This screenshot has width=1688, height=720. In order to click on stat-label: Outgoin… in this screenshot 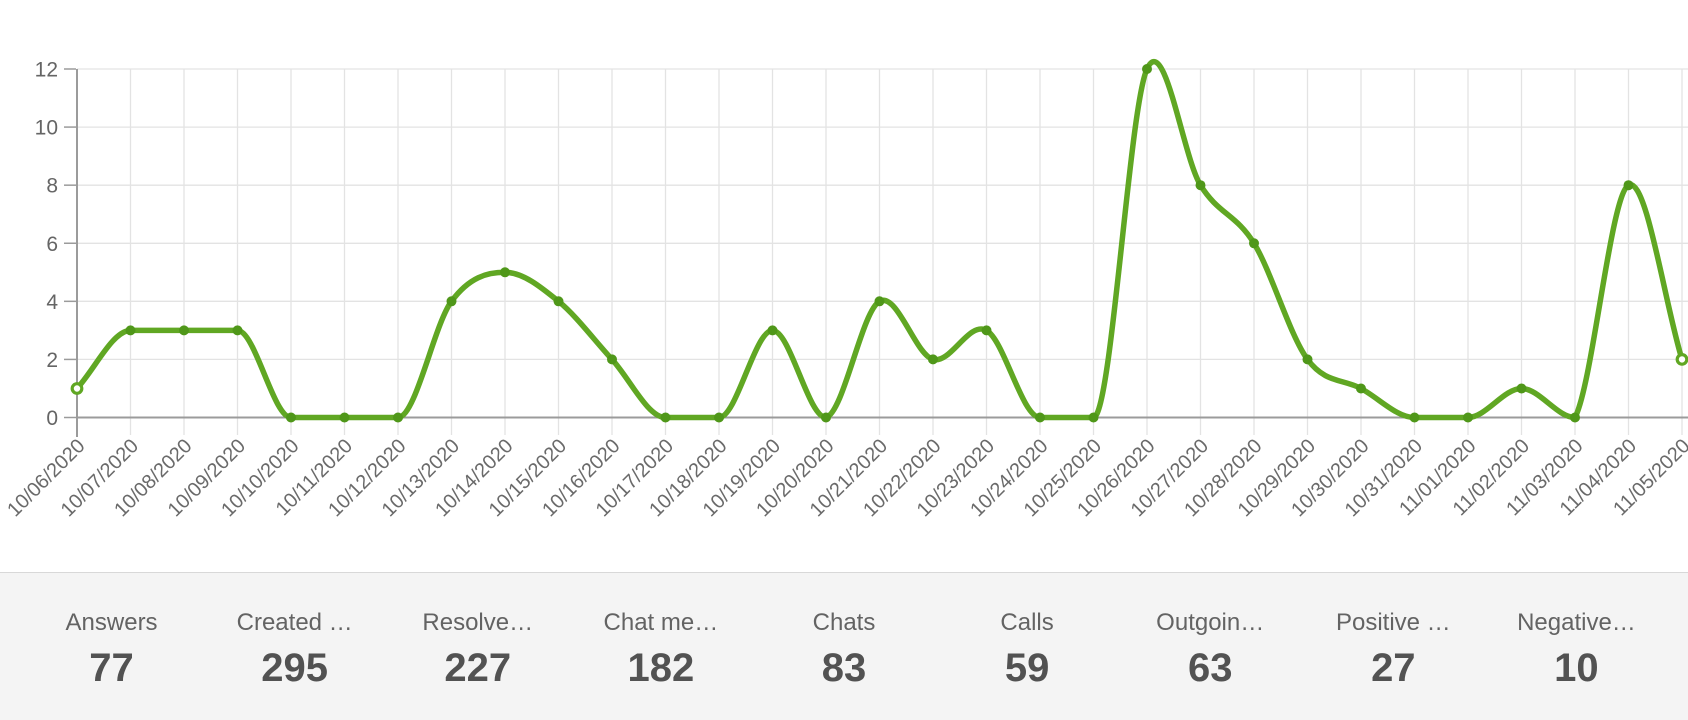, I will do `click(1210, 622)`.